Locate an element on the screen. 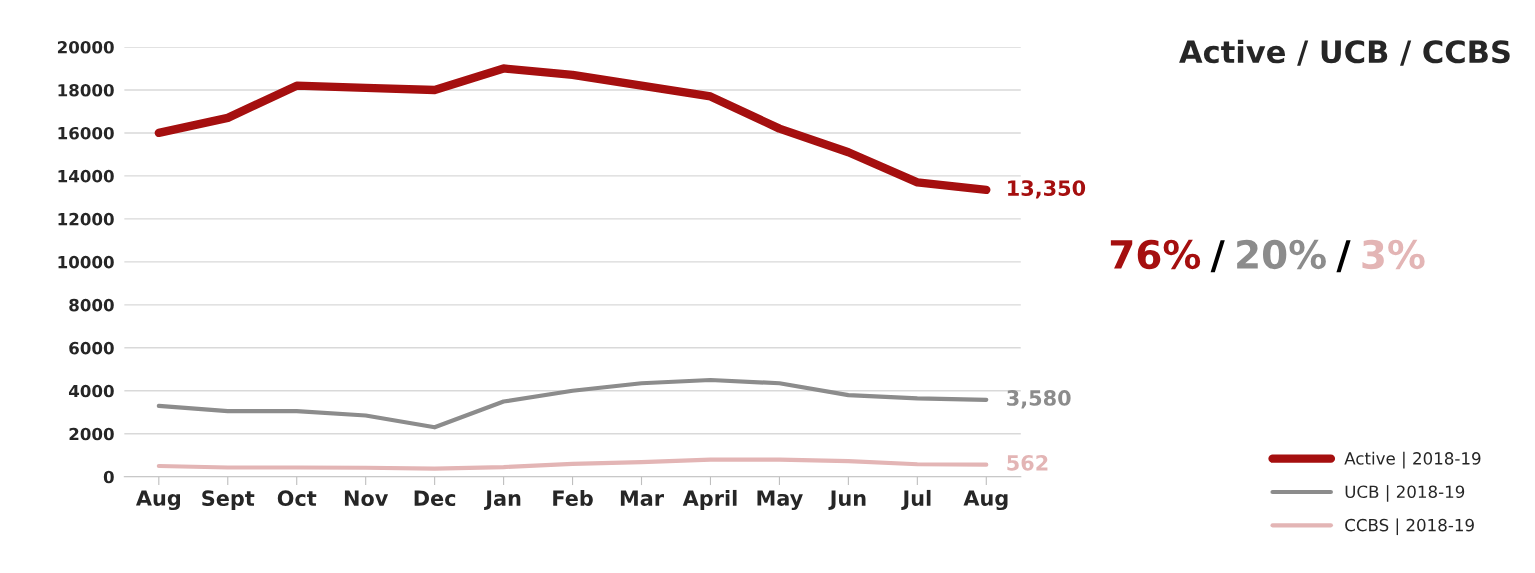 The height and width of the screenshot is (573, 1535). text: Active / UCB / CCBS is located at coordinates (1344, 52).